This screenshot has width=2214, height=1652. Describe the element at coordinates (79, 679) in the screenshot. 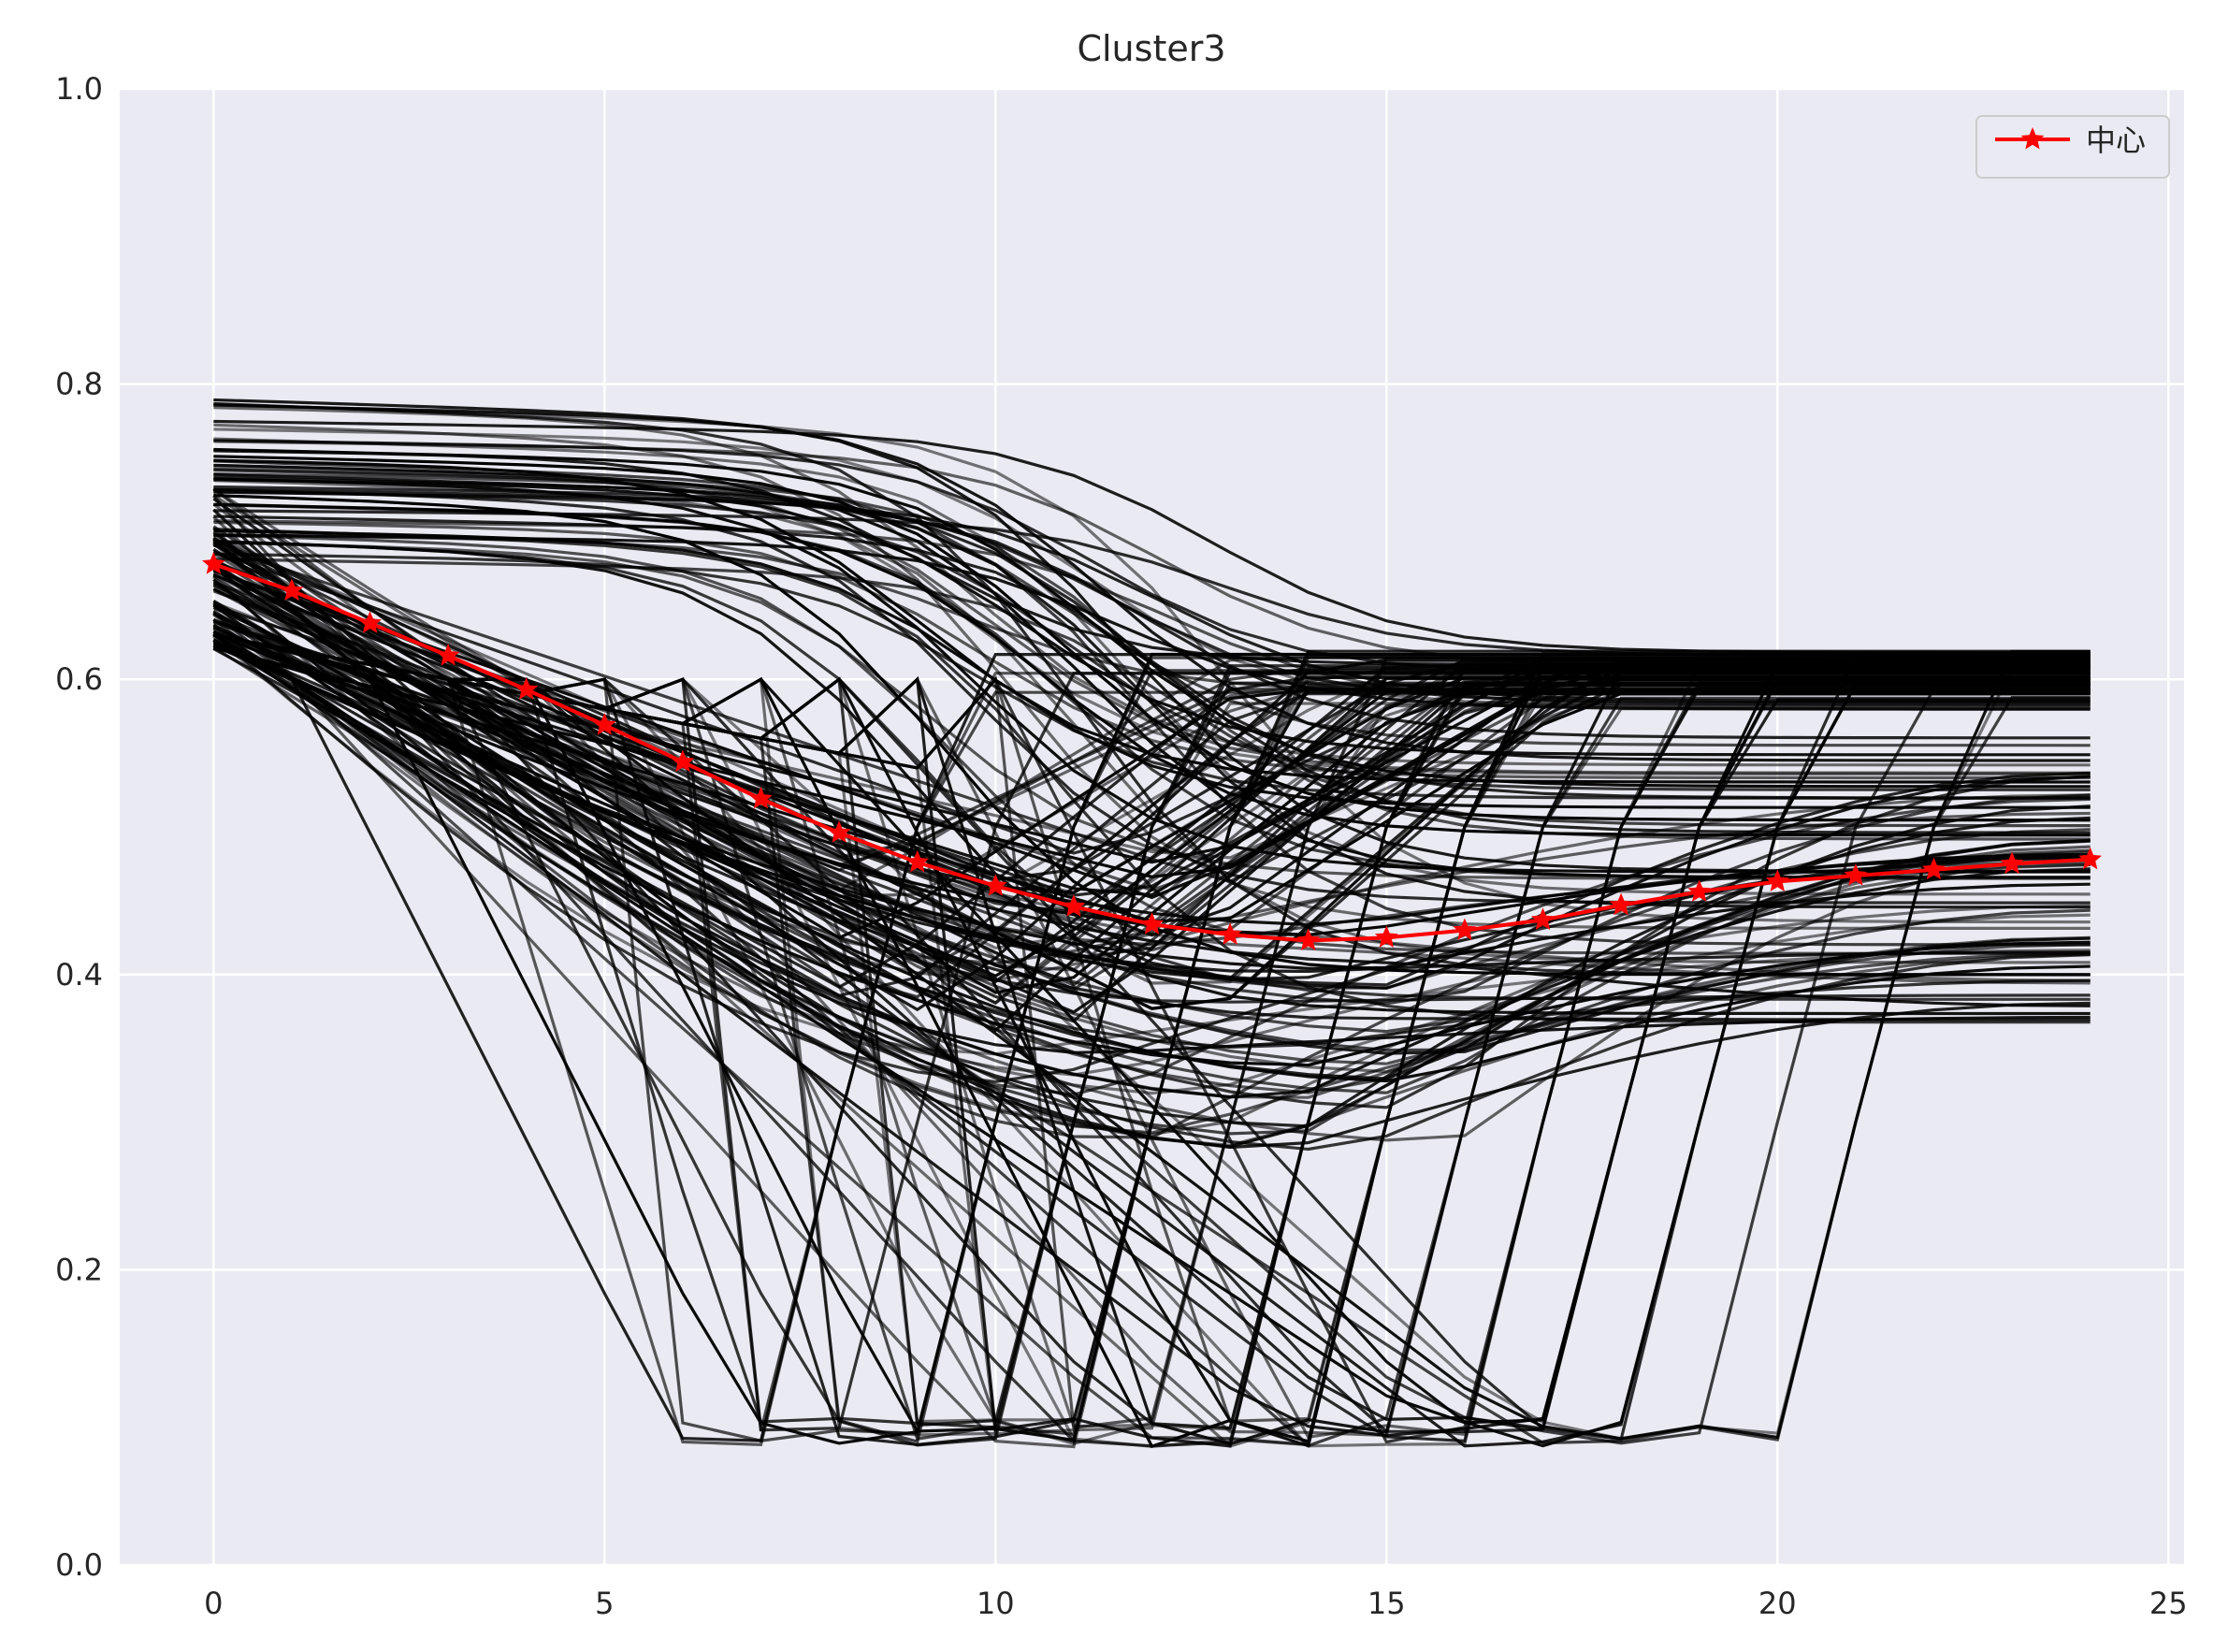

I see `y-tick-label: 0.6` at that location.